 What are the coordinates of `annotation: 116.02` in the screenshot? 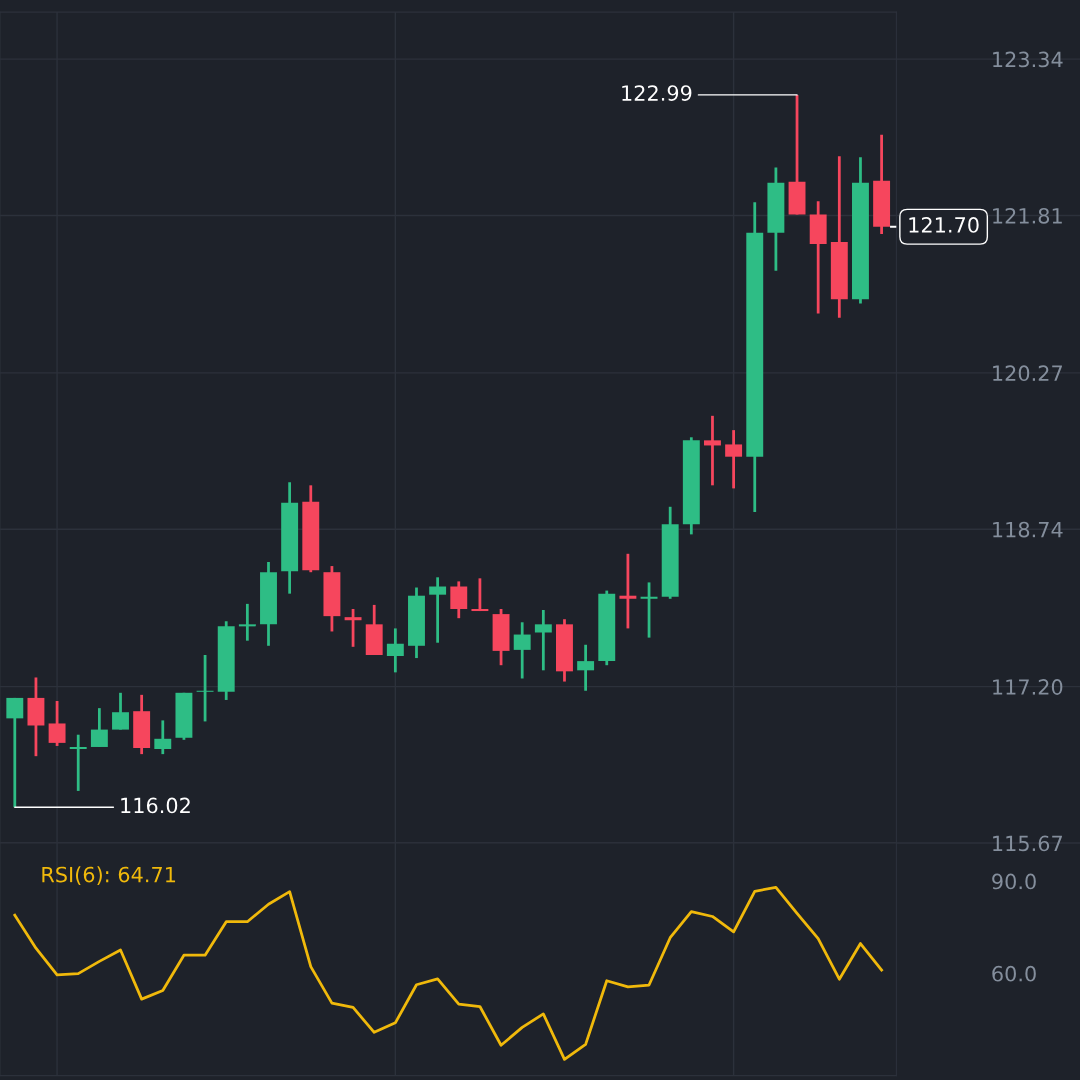 It's located at (155, 805).